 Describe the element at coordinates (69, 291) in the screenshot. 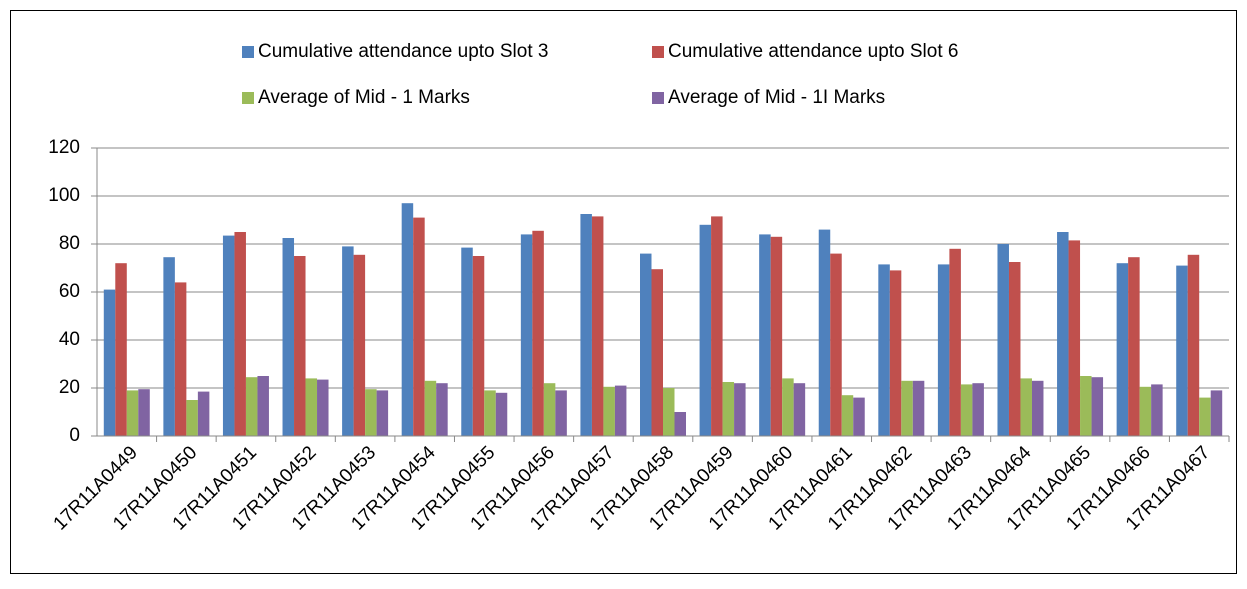

I see `y-tick-label: 60` at that location.